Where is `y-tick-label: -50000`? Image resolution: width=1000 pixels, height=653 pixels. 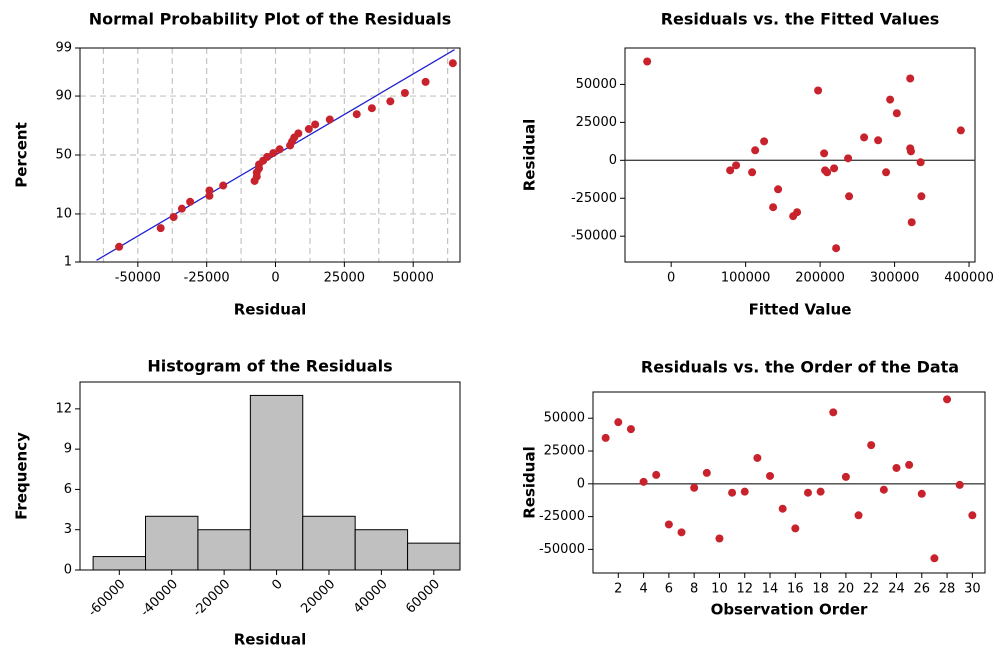 y-tick-label: -50000 is located at coordinates (594, 236).